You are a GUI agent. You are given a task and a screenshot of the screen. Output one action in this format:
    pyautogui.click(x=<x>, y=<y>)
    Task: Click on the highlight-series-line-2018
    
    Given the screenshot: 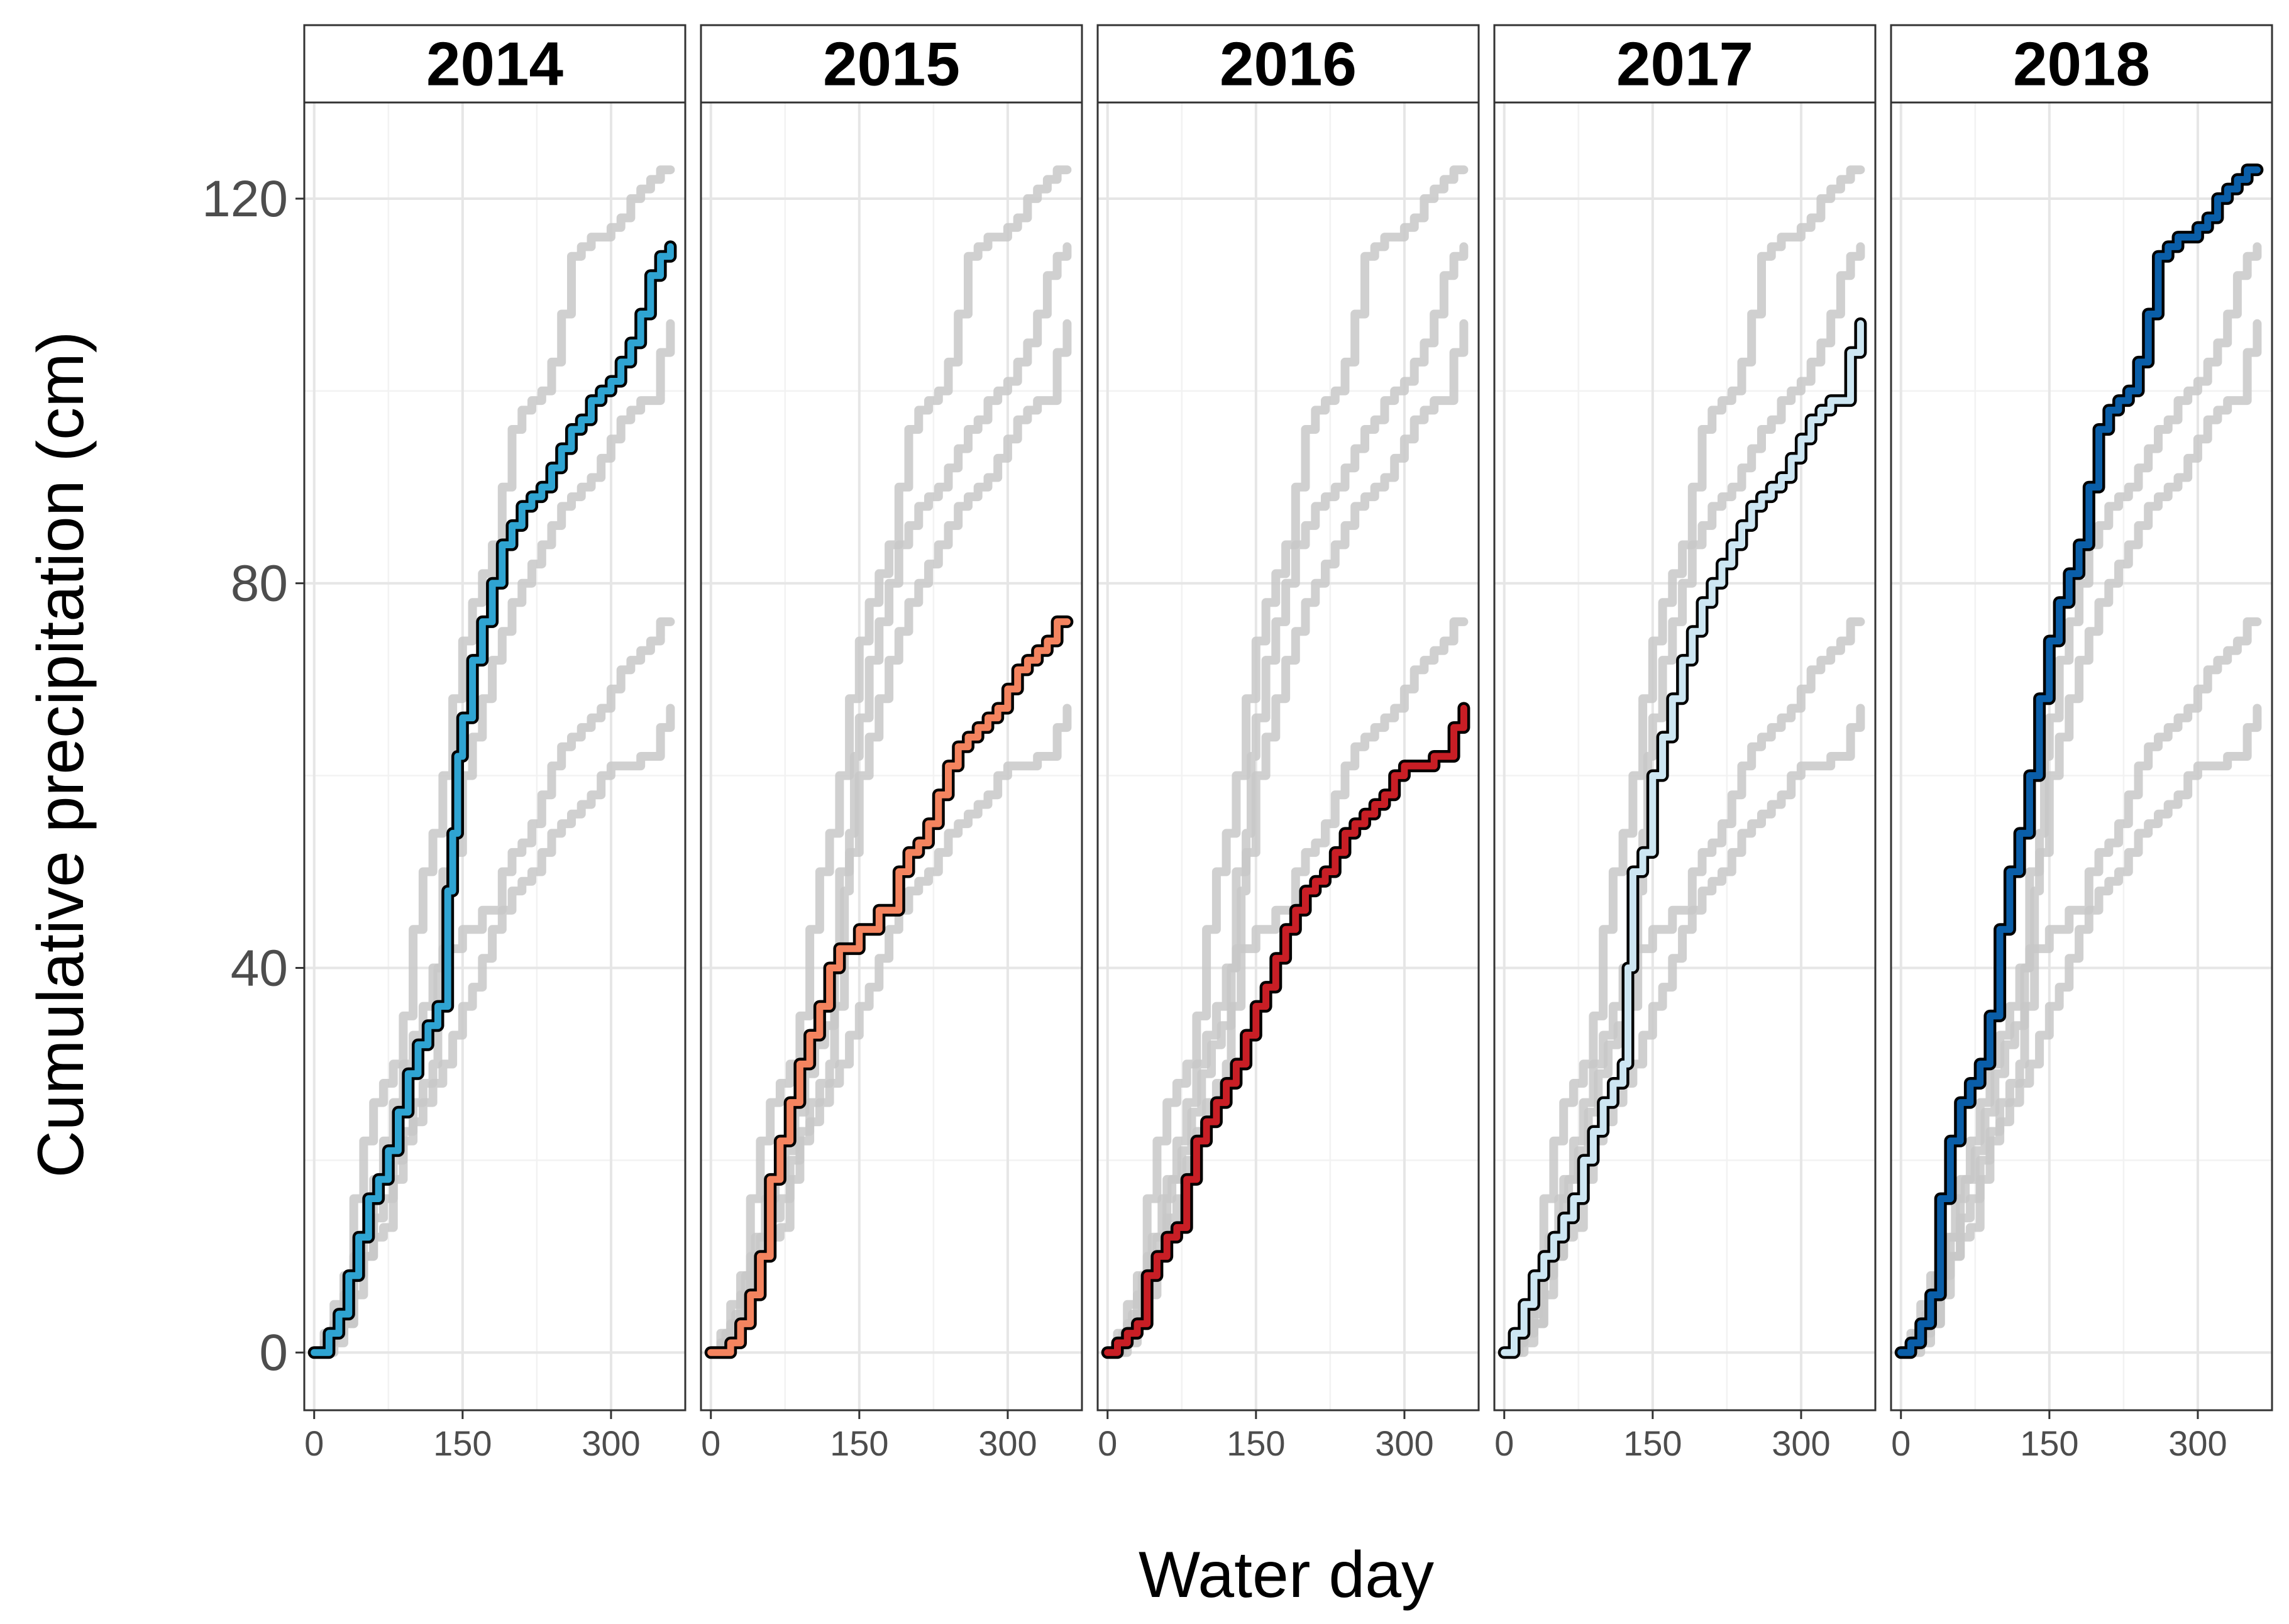 What is the action you would take?
    pyautogui.click(x=2079, y=761)
    